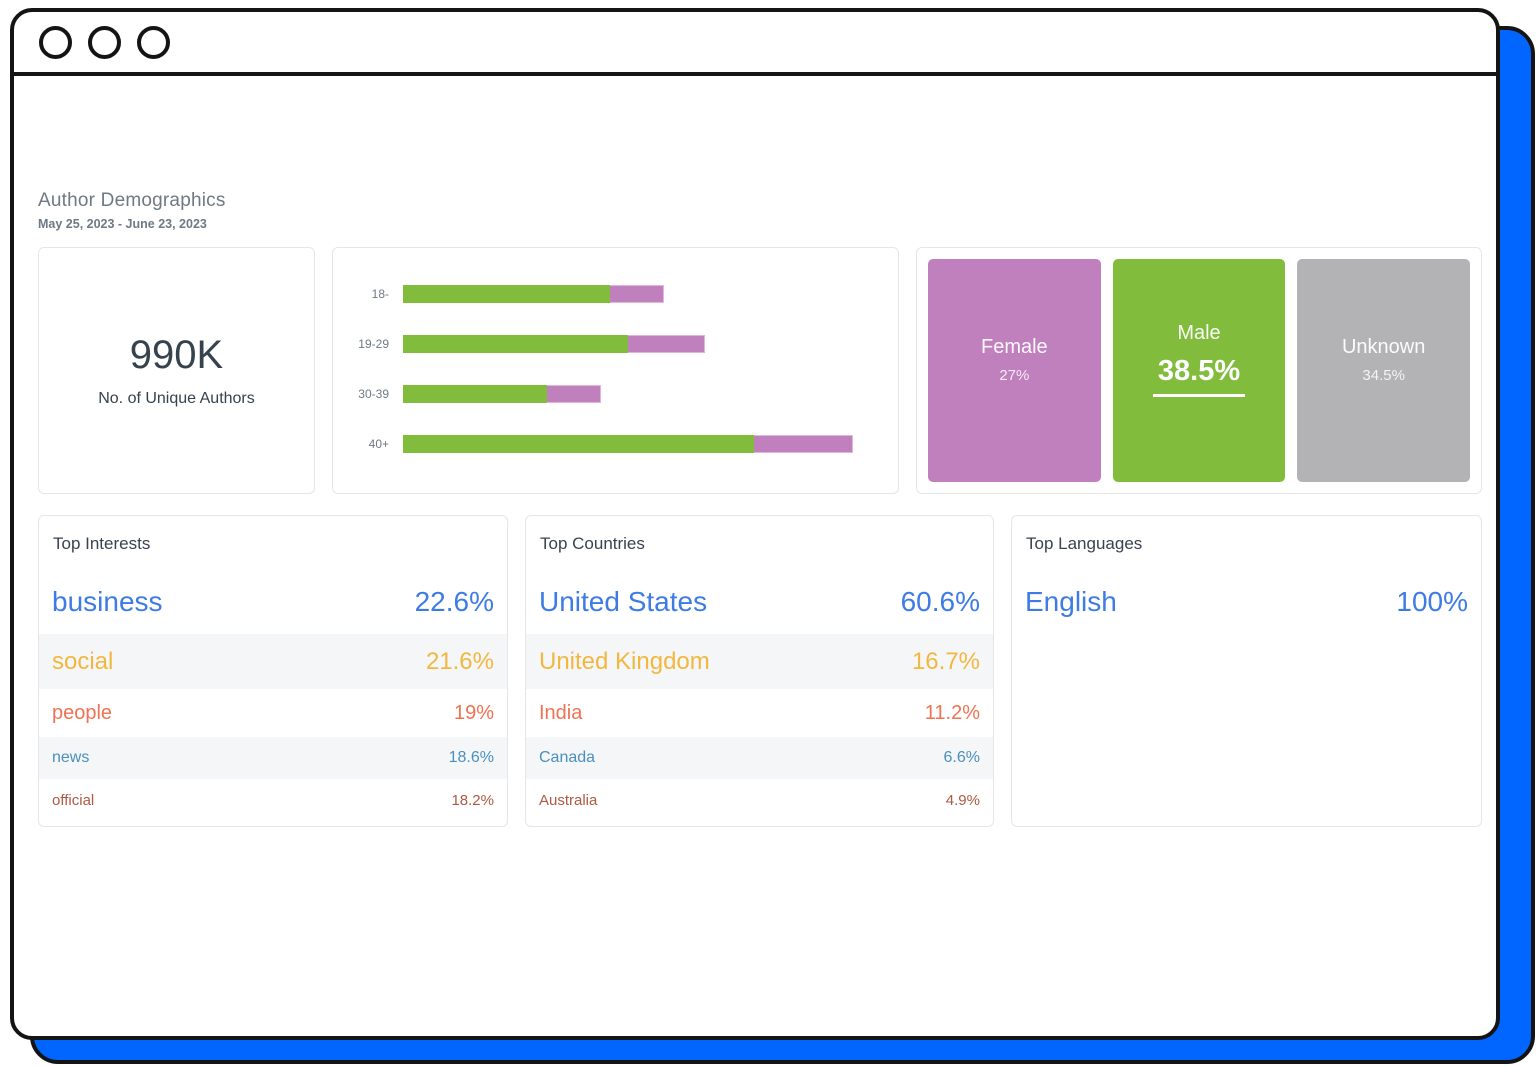 This screenshot has height=1066, width=1536. I want to click on gender-tile-value-highlighted: 38.5%, so click(1199, 376).